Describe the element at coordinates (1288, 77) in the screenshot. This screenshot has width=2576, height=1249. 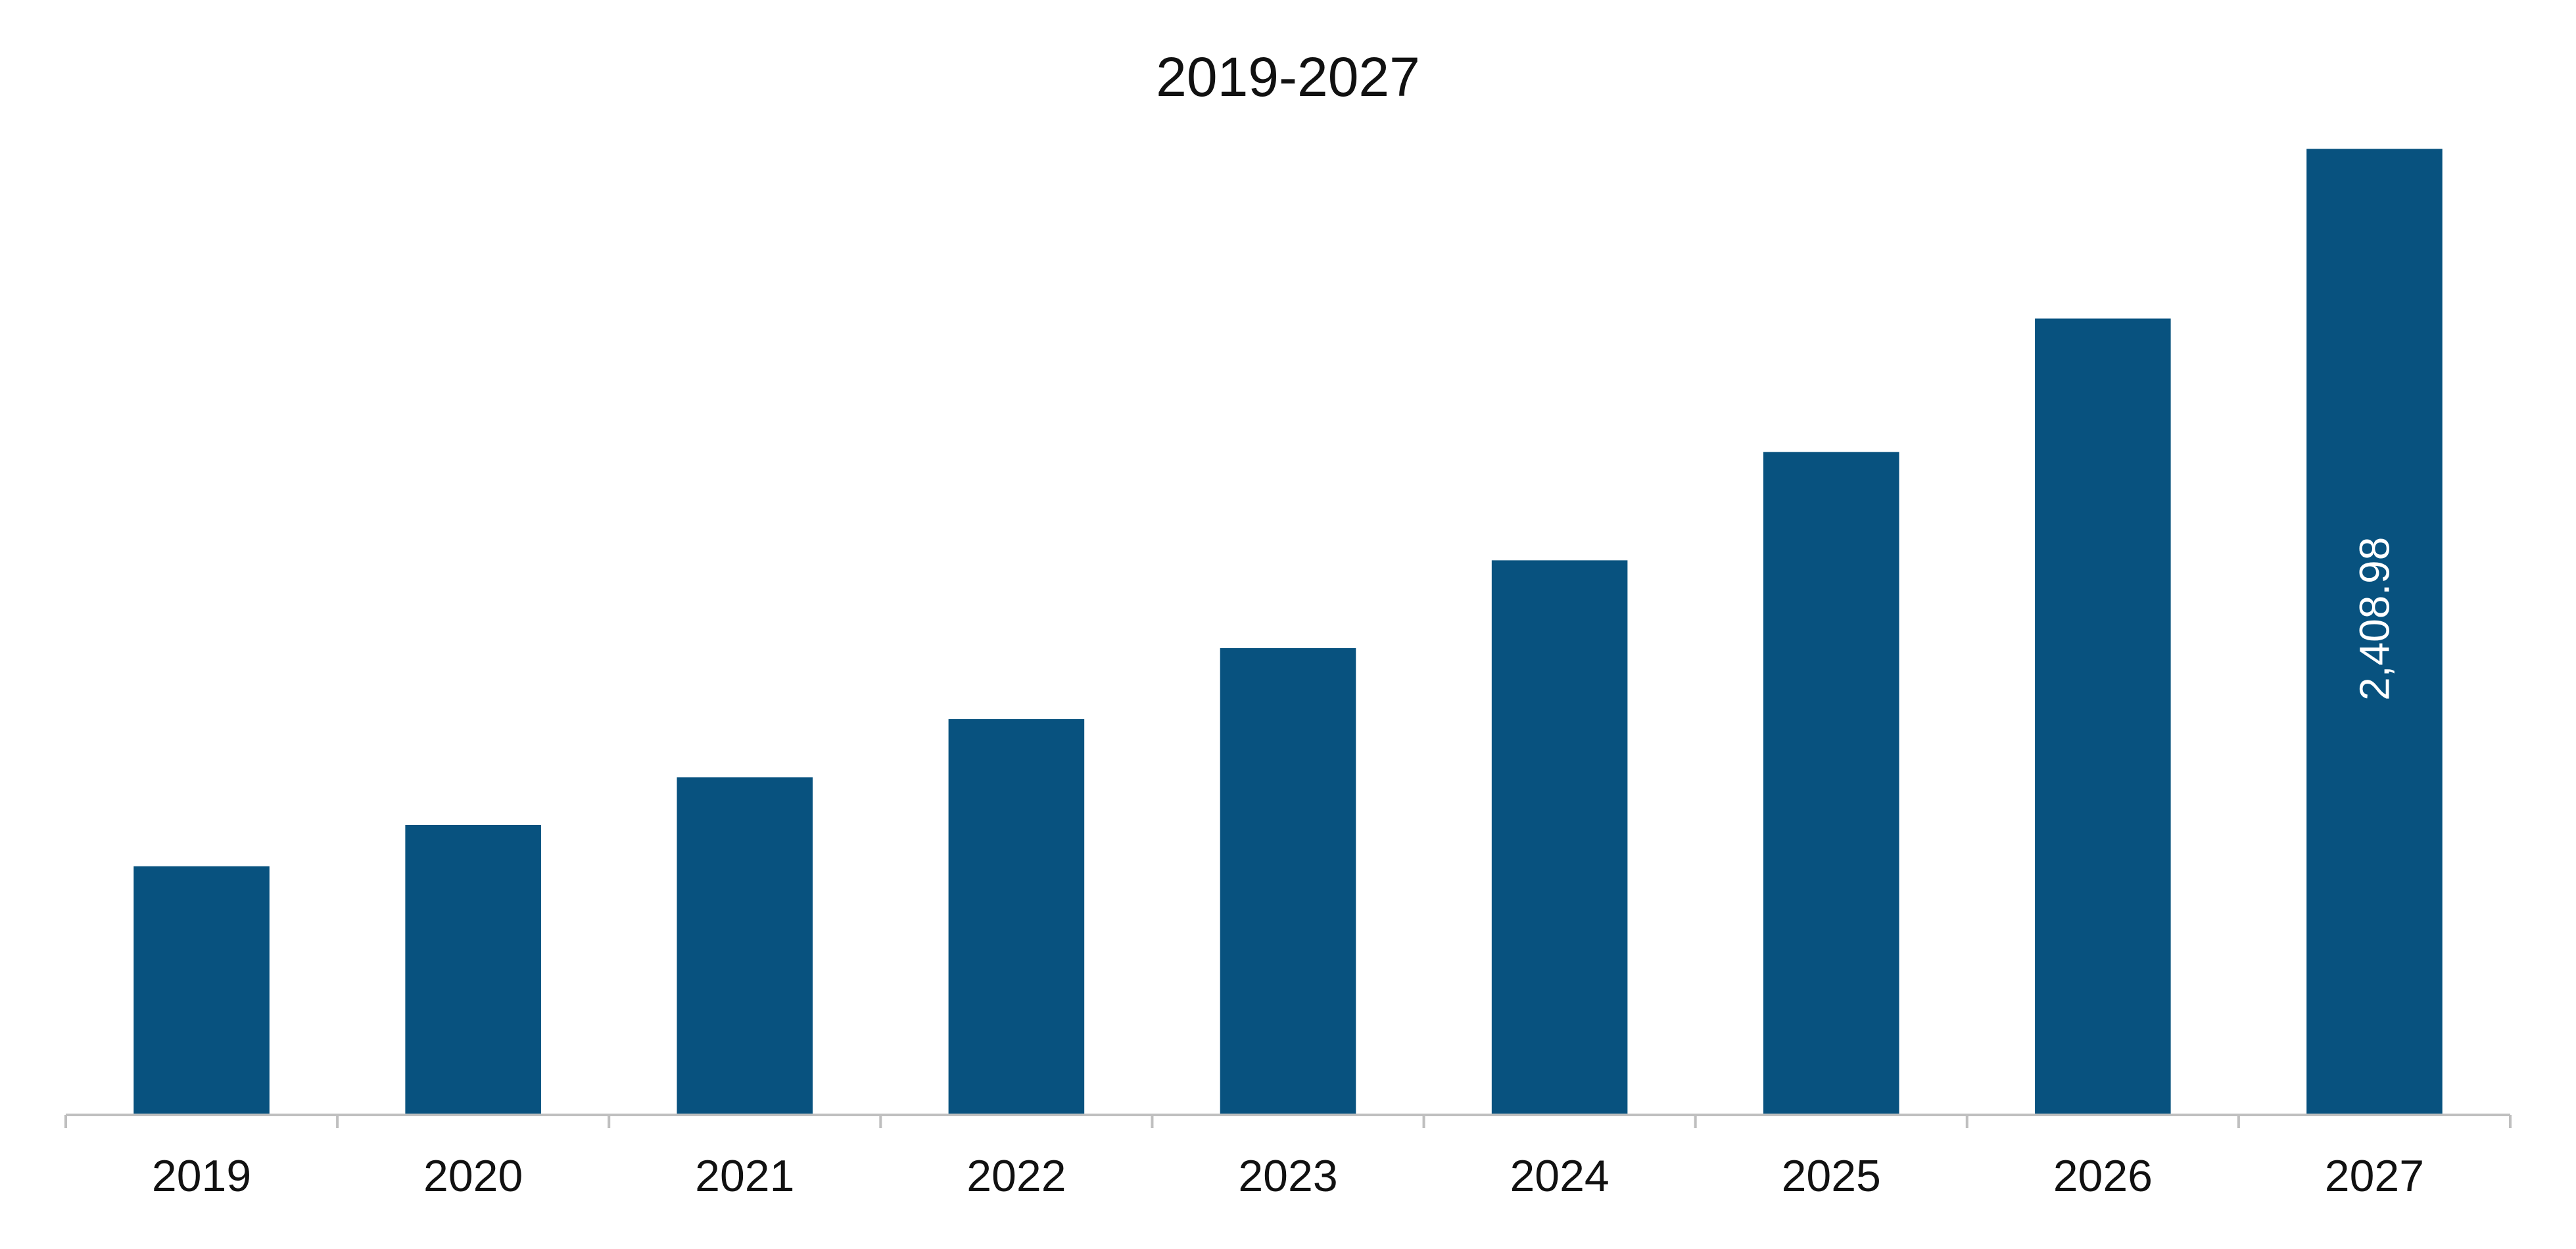
I see `chart-title: 2019-2027` at that location.